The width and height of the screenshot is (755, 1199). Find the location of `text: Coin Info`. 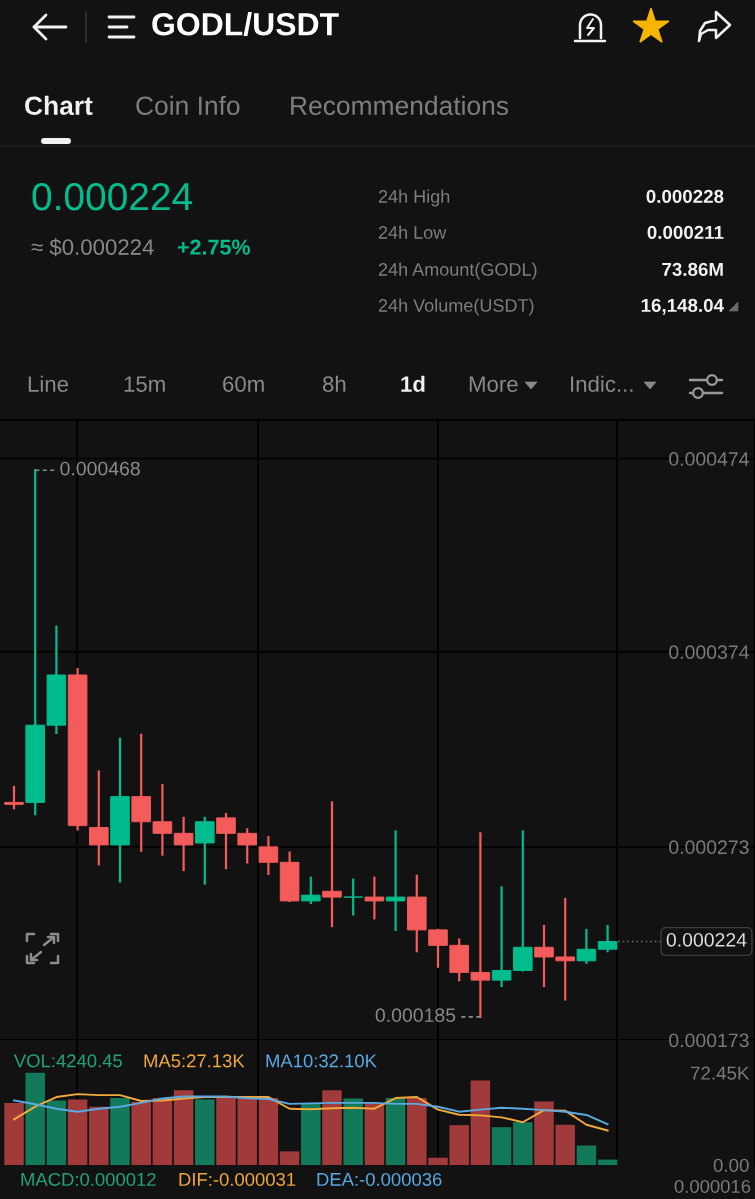

text: Coin Info is located at coordinates (188, 105).